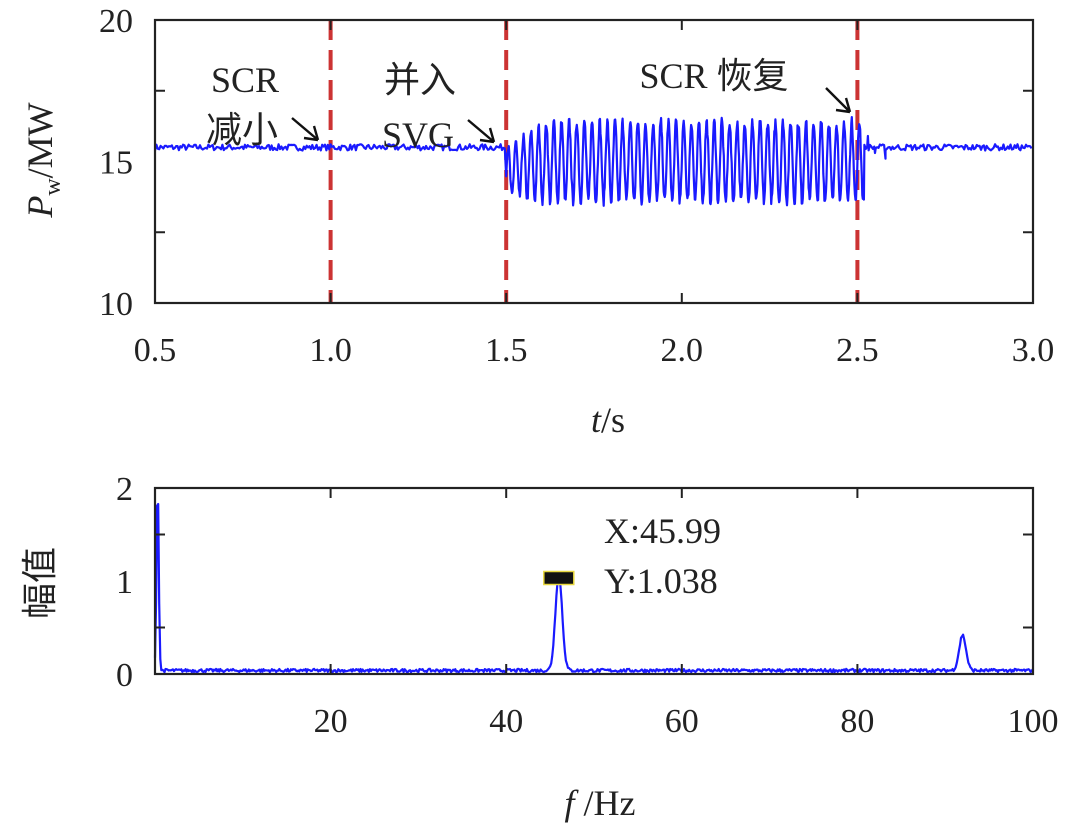 The image size is (1080, 834). I want to click on x-tick-label: 0.5, so click(155, 350).